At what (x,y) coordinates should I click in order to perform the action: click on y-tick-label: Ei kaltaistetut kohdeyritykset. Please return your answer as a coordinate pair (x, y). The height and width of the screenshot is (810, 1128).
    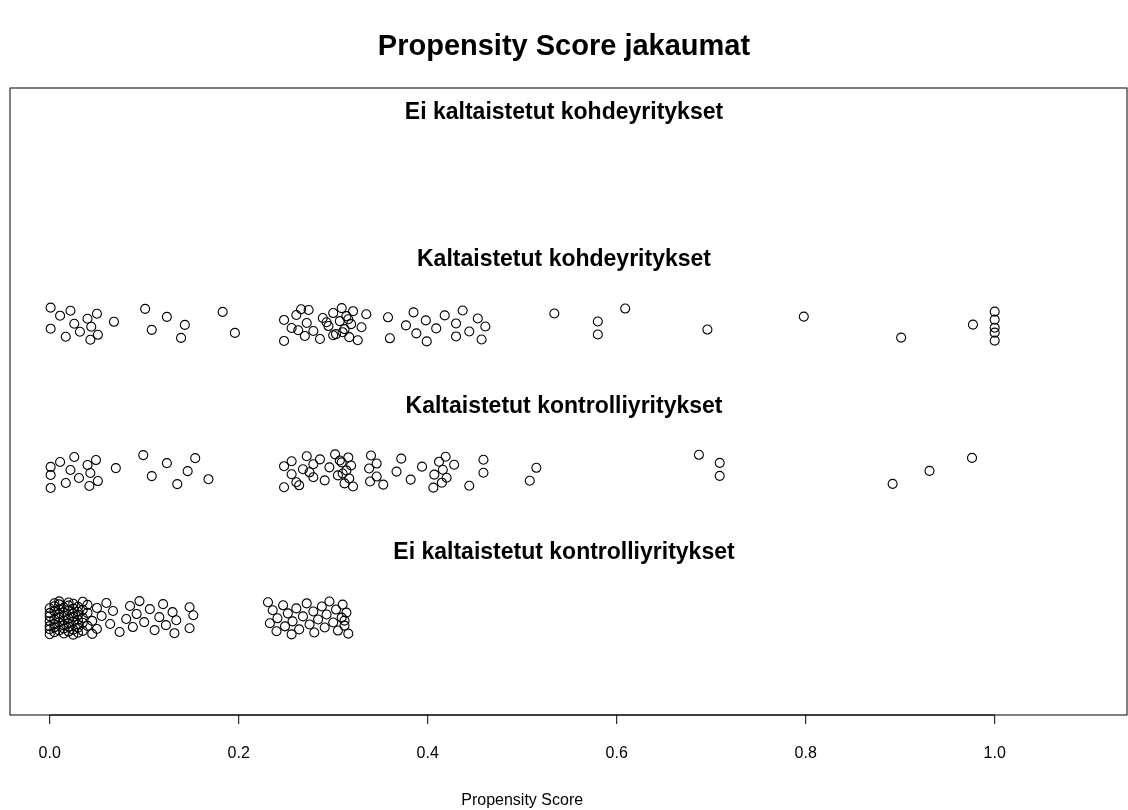
    Looking at the image, I should click on (564, 111).